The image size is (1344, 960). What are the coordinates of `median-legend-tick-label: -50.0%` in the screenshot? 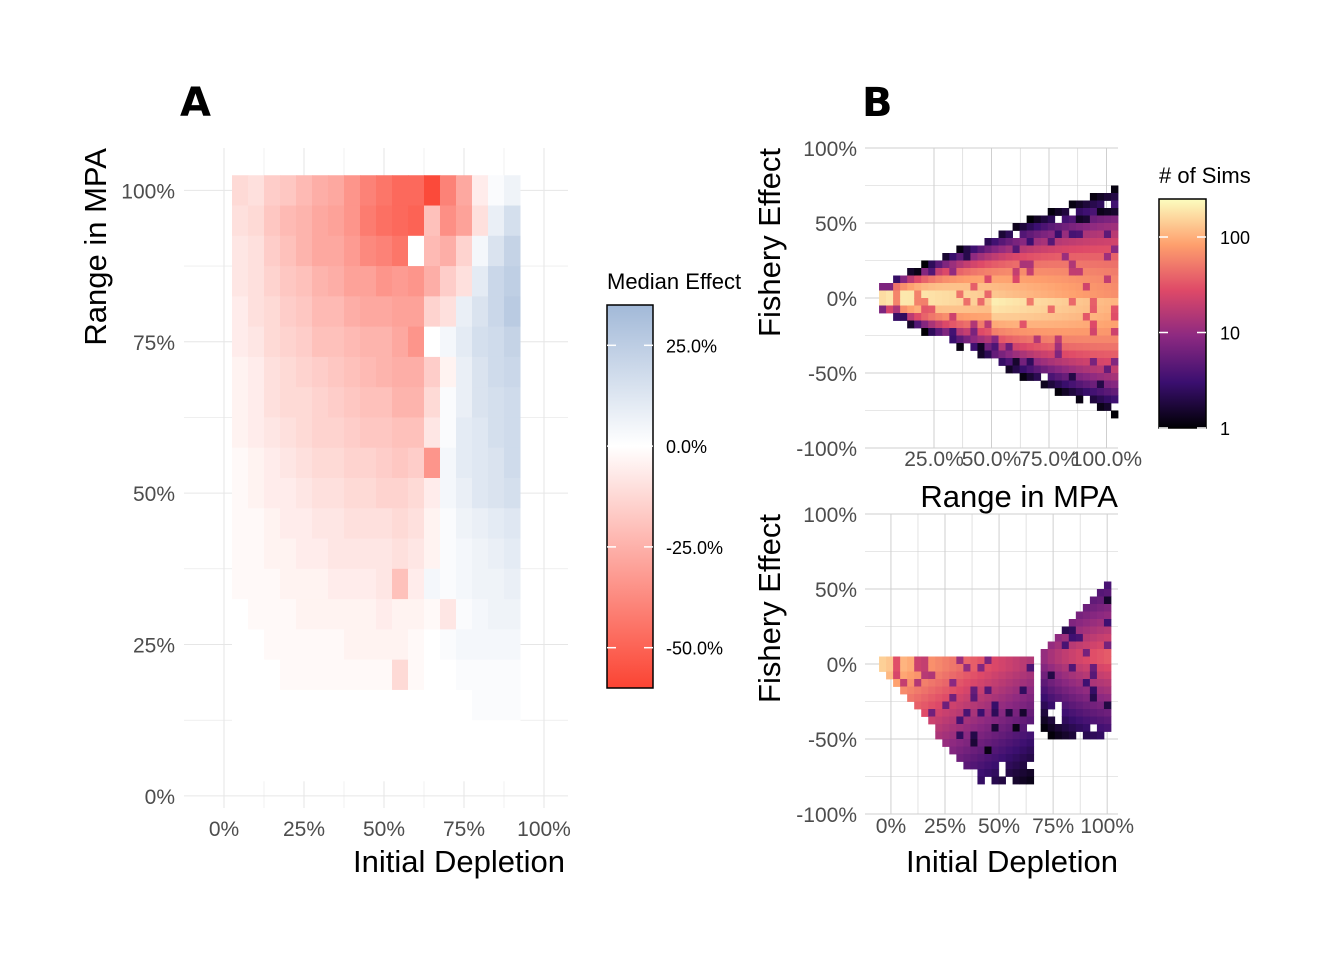 It's located at (694, 649).